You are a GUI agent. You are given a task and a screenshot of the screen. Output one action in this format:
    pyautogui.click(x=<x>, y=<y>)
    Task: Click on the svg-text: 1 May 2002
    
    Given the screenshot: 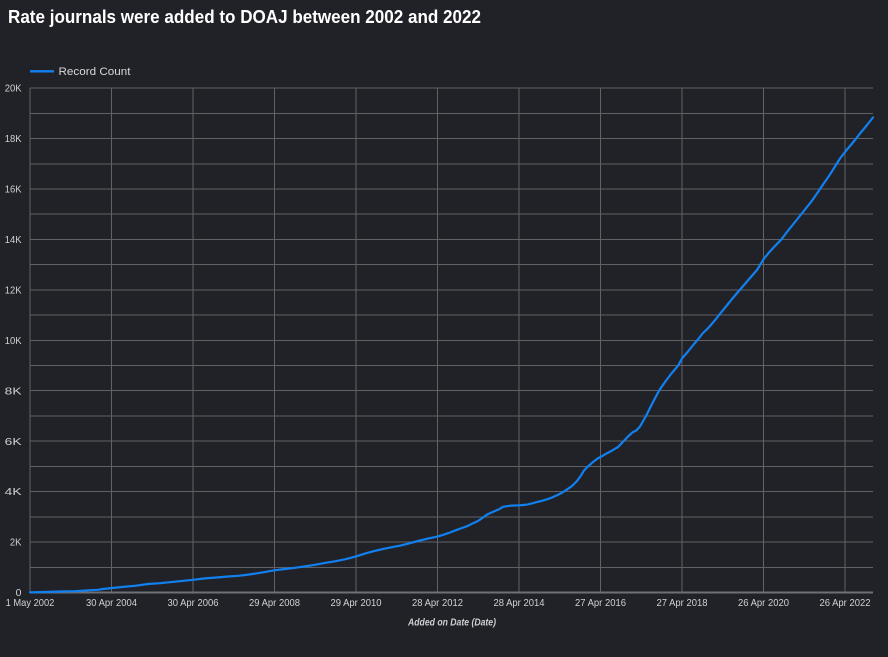 What is the action you would take?
    pyautogui.click(x=30, y=603)
    